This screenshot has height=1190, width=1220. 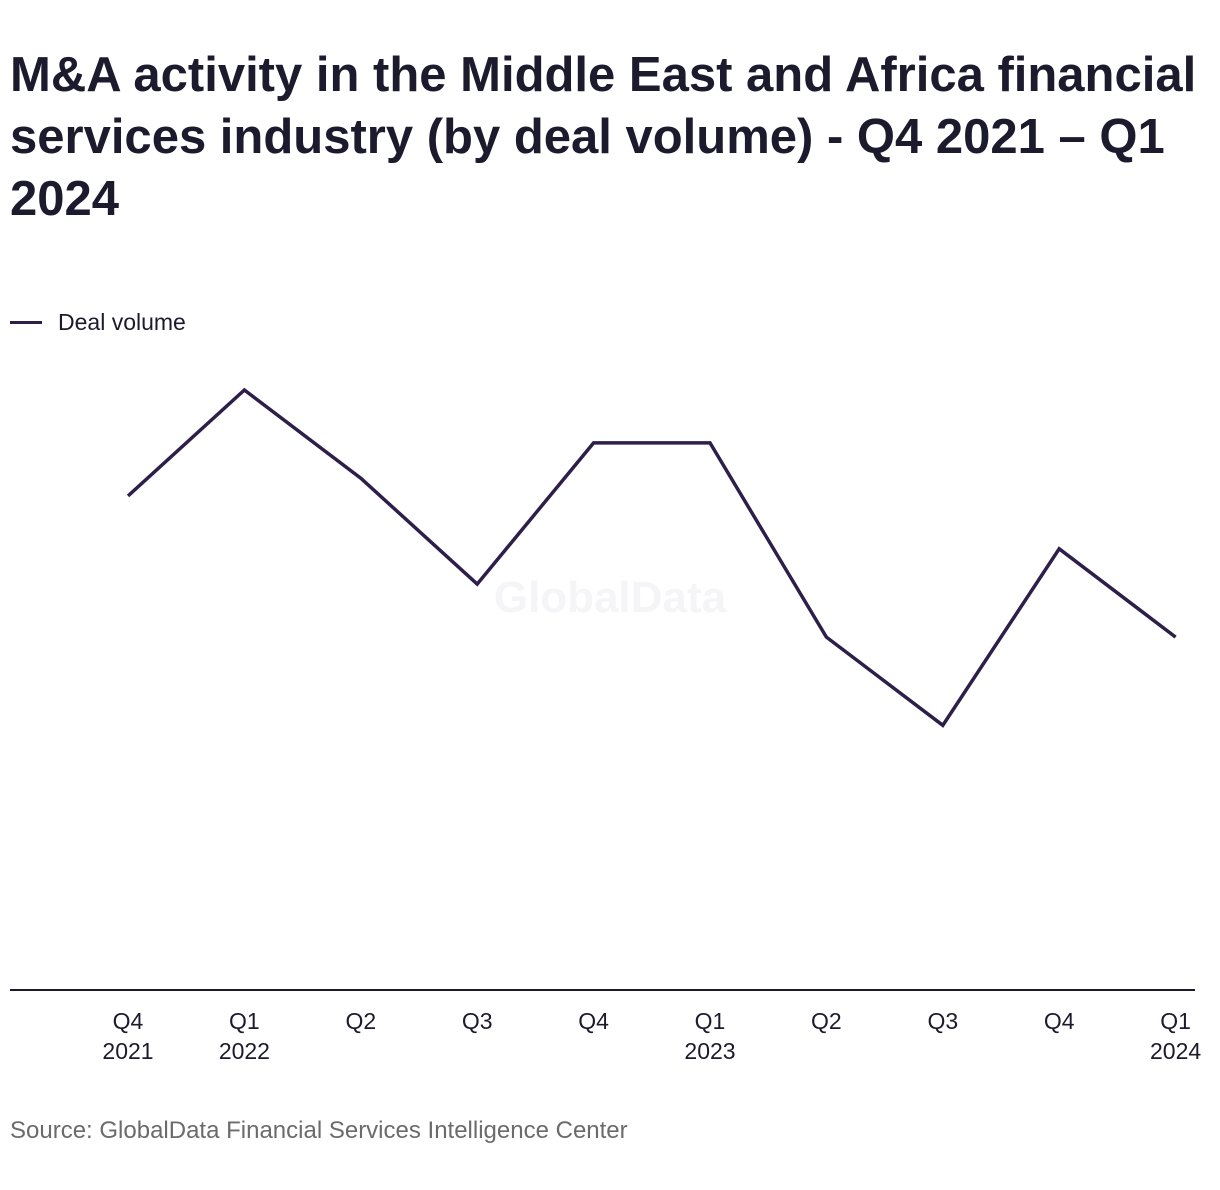 I want to click on legend-swatch, so click(x=26, y=322).